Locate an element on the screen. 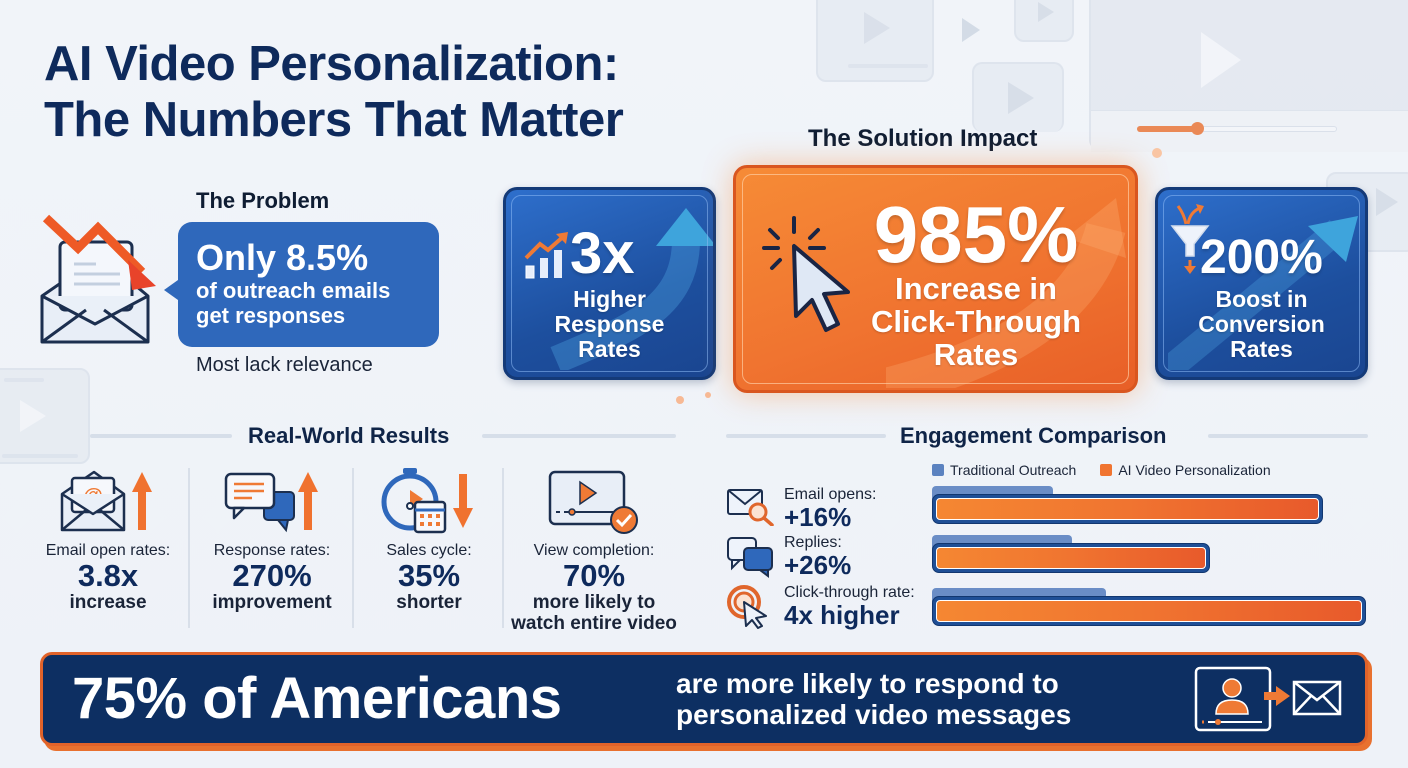 The height and width of the screenshot is (768, 1408). arrow-up-curve-decor is located at coordinates (631, 289).